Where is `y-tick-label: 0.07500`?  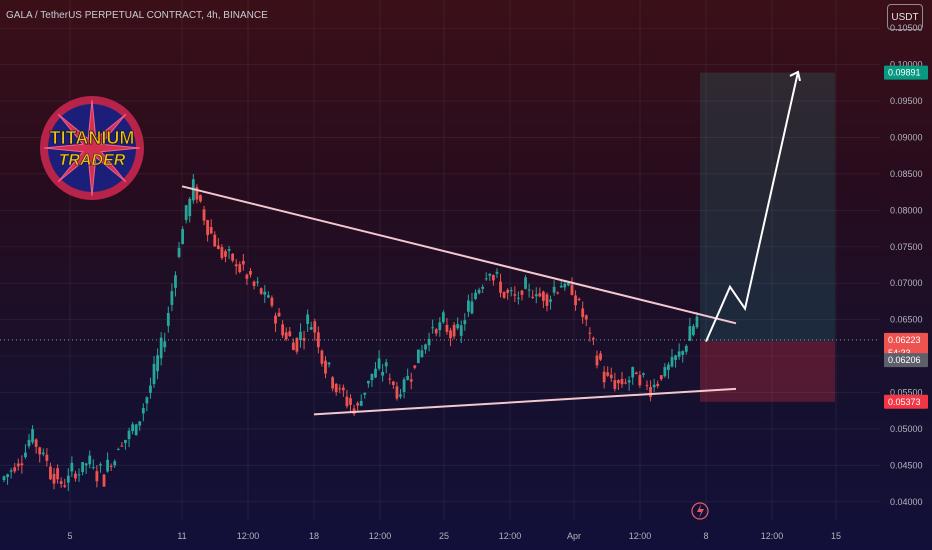
y-tick-label: 0.07500 is located at coordinates (906, 247).